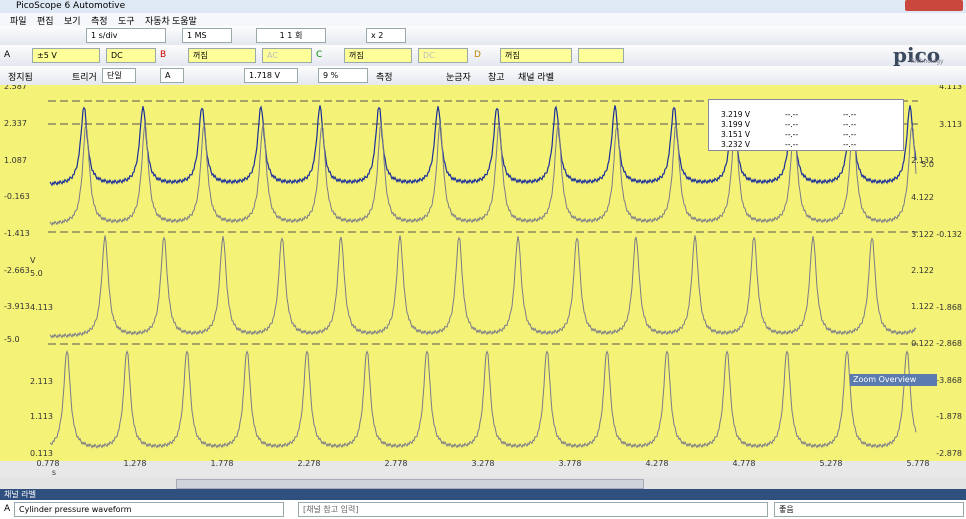  What do you see at coordinates (33, 260) in the screenshot?
I see `y-unit: V` at bounding box center [33, 260].